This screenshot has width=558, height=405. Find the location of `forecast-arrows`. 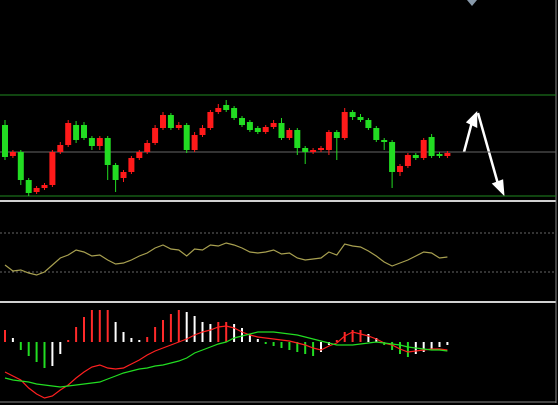

forecast-arrows is located at coordinates (483, 153).